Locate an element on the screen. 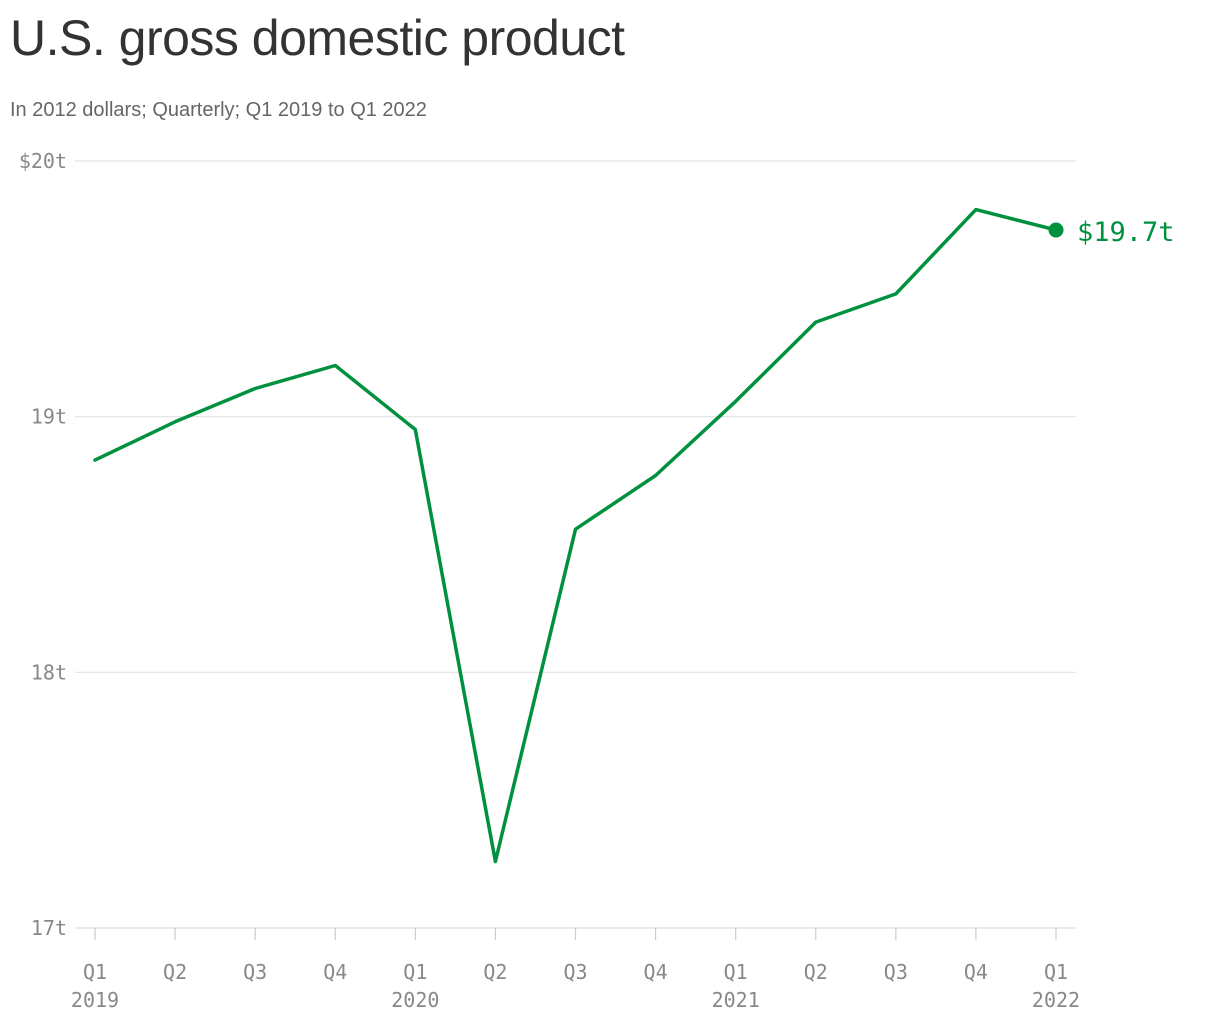  chart-title: U.S. gross domestic product is located at coordinates (317, 38).